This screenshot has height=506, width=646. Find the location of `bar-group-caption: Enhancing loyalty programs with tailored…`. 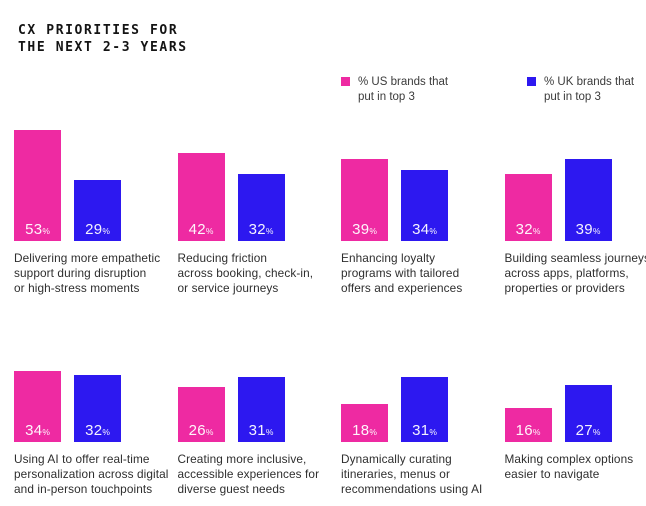

bar-group-caption: Enhancing loyalty programs with tailored… is located at coordinates (402, 273).